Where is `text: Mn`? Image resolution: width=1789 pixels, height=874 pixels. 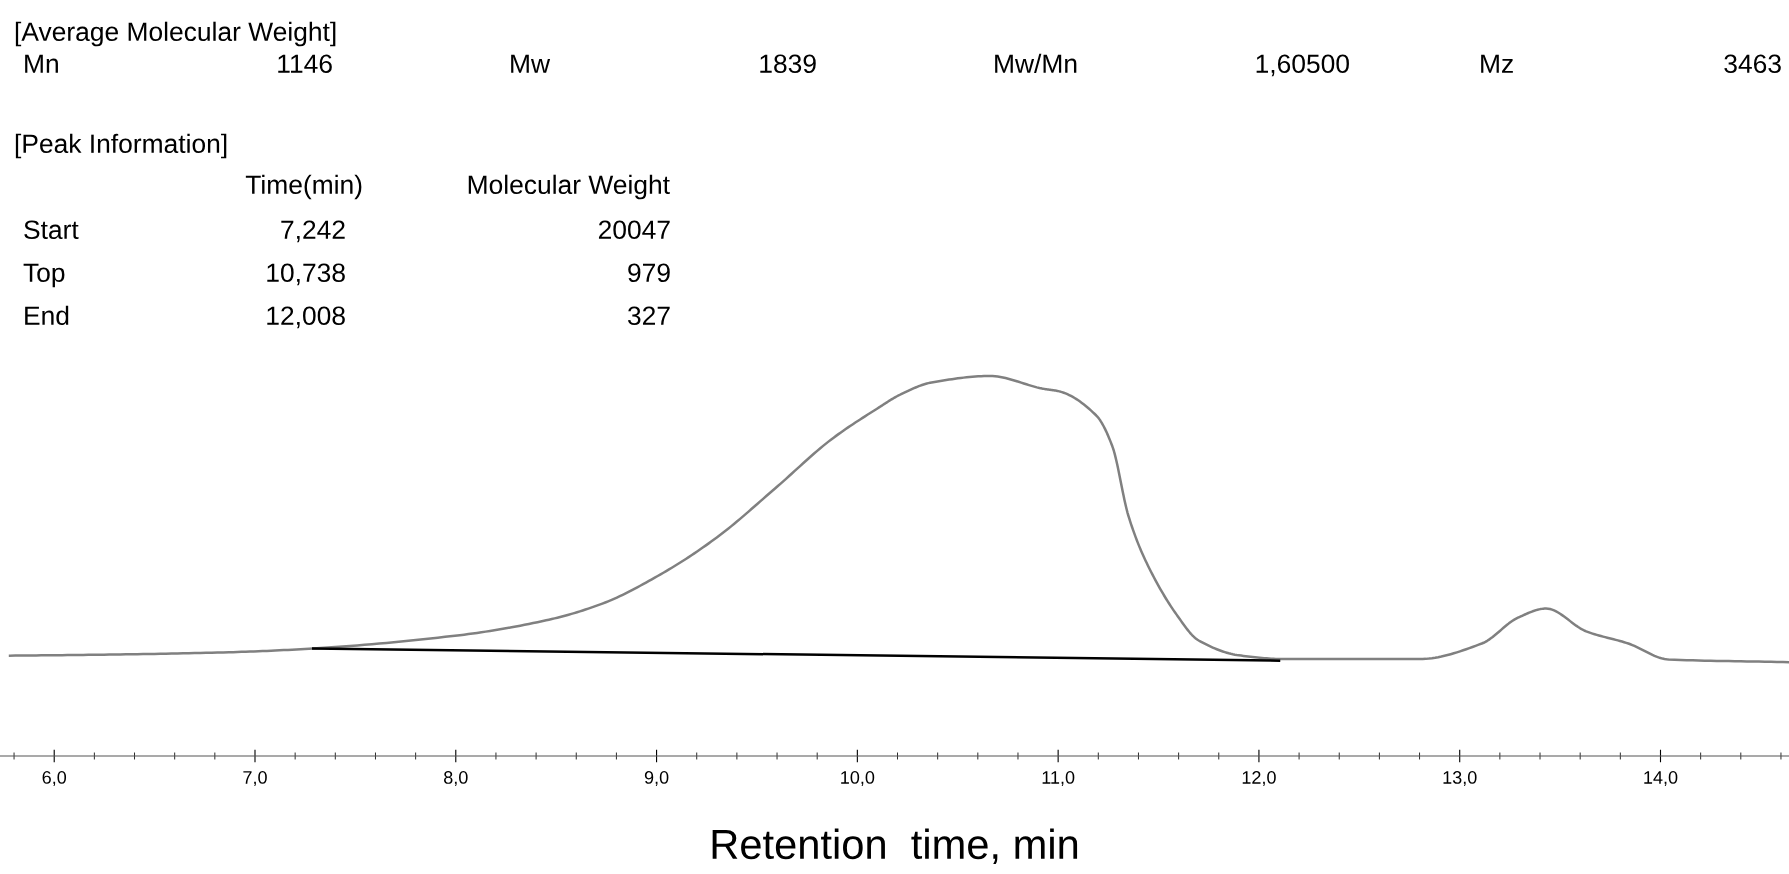 text: Mn is located at coordinates (41, 63).